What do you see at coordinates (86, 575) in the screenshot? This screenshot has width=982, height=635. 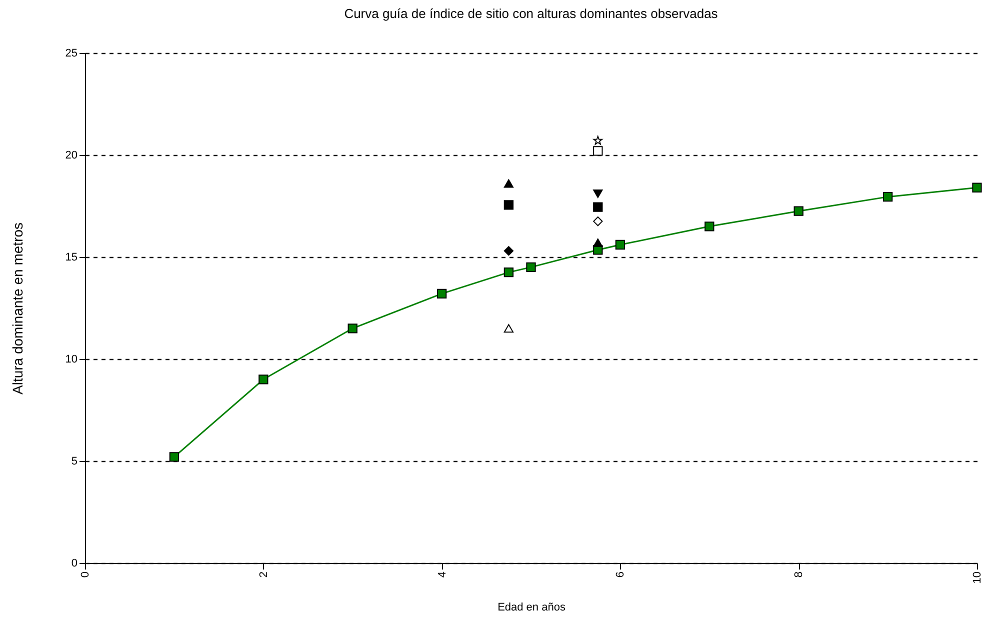 I see `x-tick-label: 0` at bounding box center [86, 575].